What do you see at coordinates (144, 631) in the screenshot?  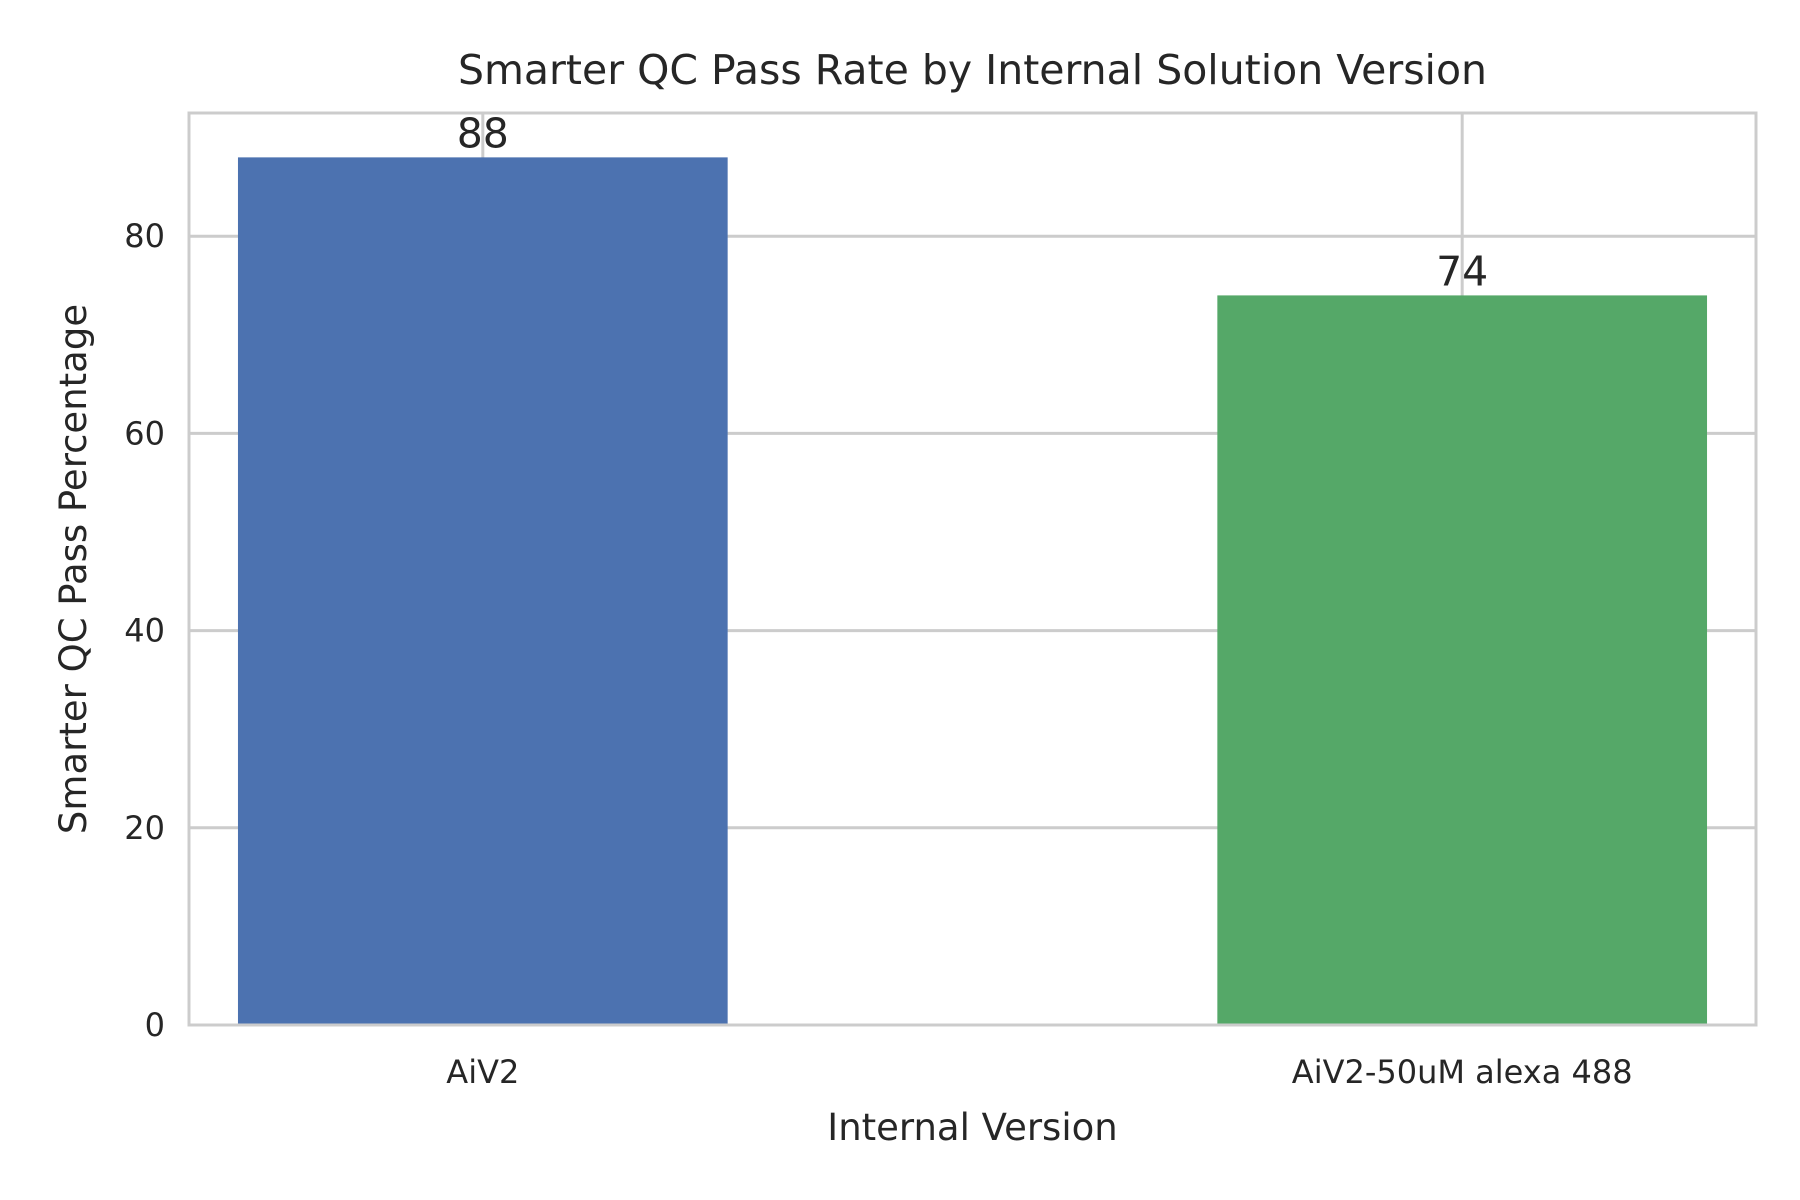 I see `y-tick-label: 40` at bounding box center [144, 631].